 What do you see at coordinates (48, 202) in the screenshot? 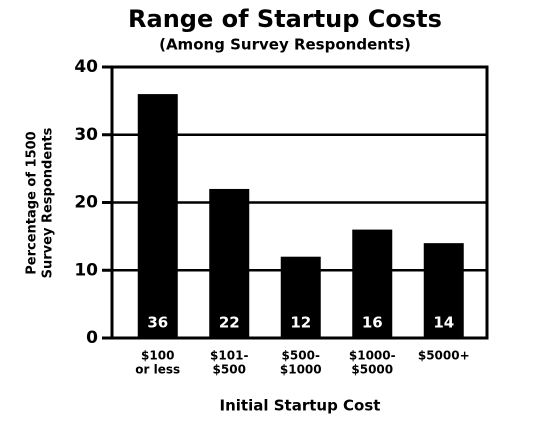
I see `y-axis-label-line: Survey Respondents` at bounding box center [48, 202].